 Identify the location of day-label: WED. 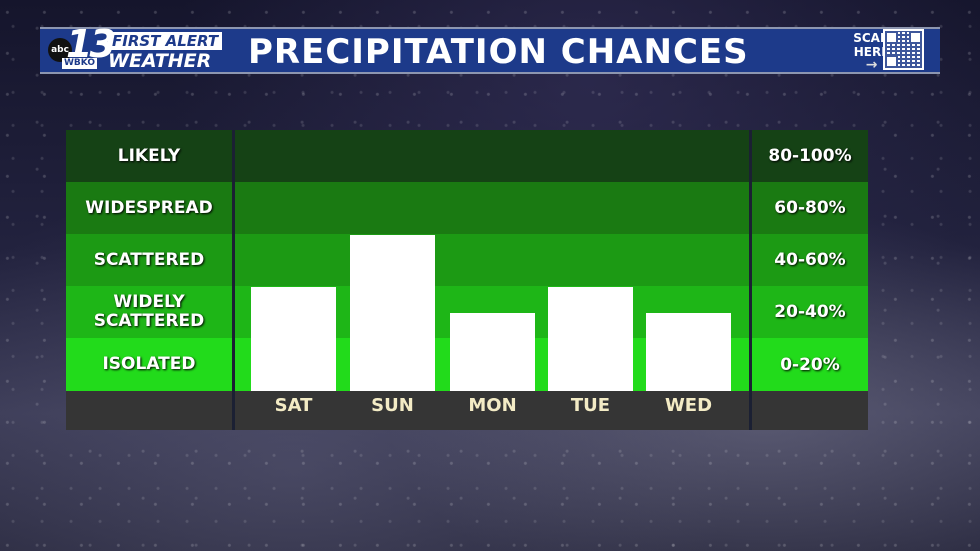
(688, 405).